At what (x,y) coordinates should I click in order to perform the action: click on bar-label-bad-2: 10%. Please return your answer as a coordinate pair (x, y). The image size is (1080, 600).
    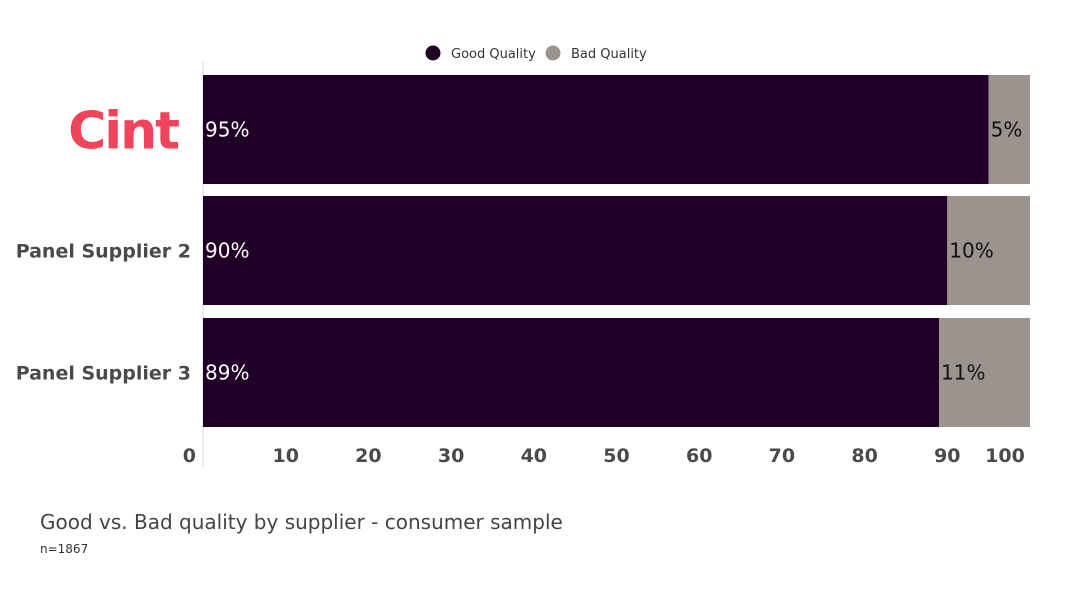
    Looking at the image, I should click on (971, 251).